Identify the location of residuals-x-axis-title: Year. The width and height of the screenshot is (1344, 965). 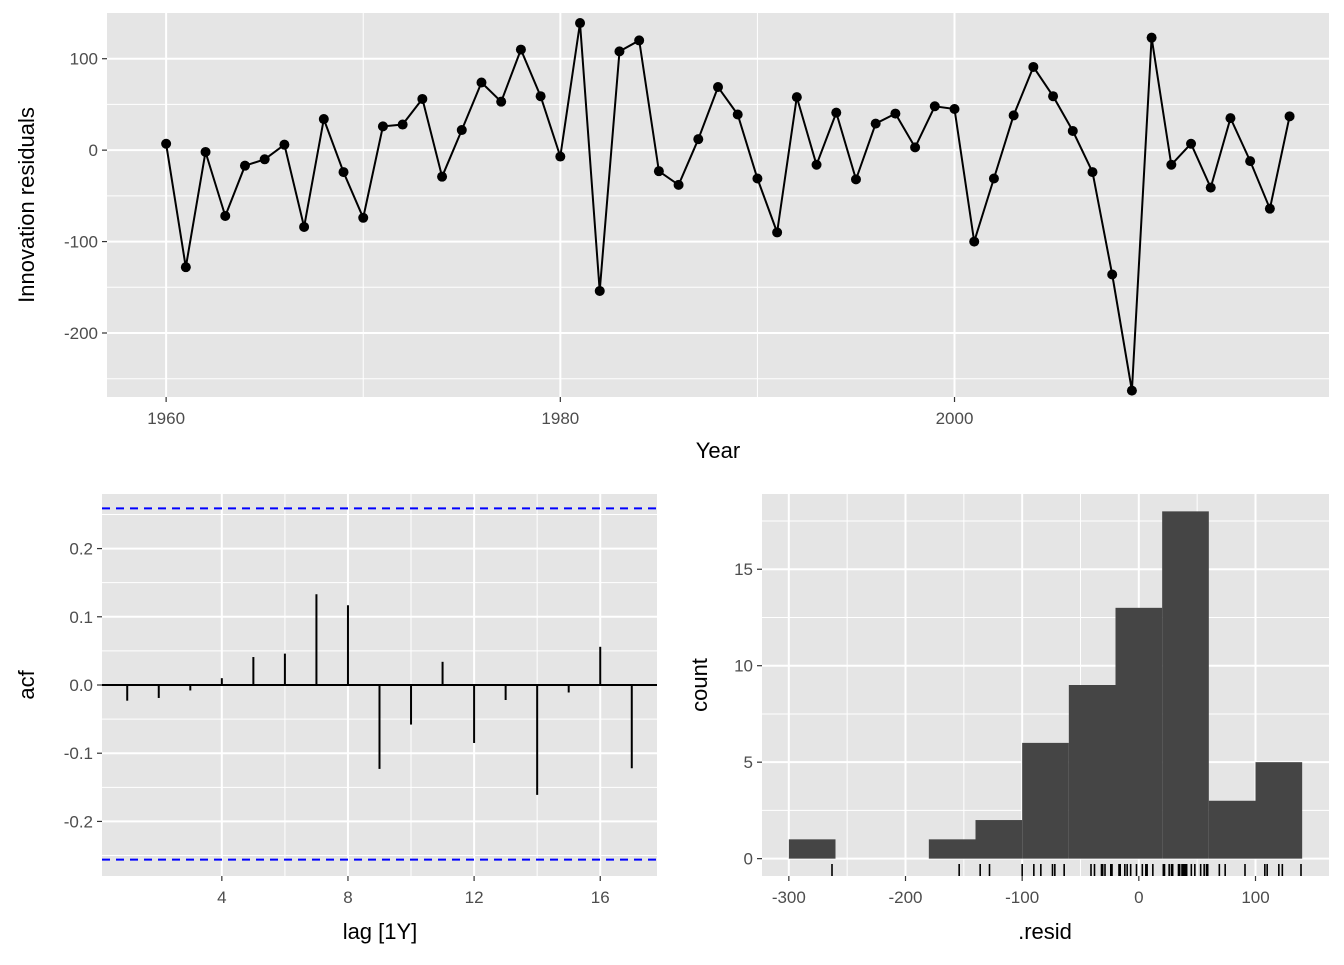
(718, 450).